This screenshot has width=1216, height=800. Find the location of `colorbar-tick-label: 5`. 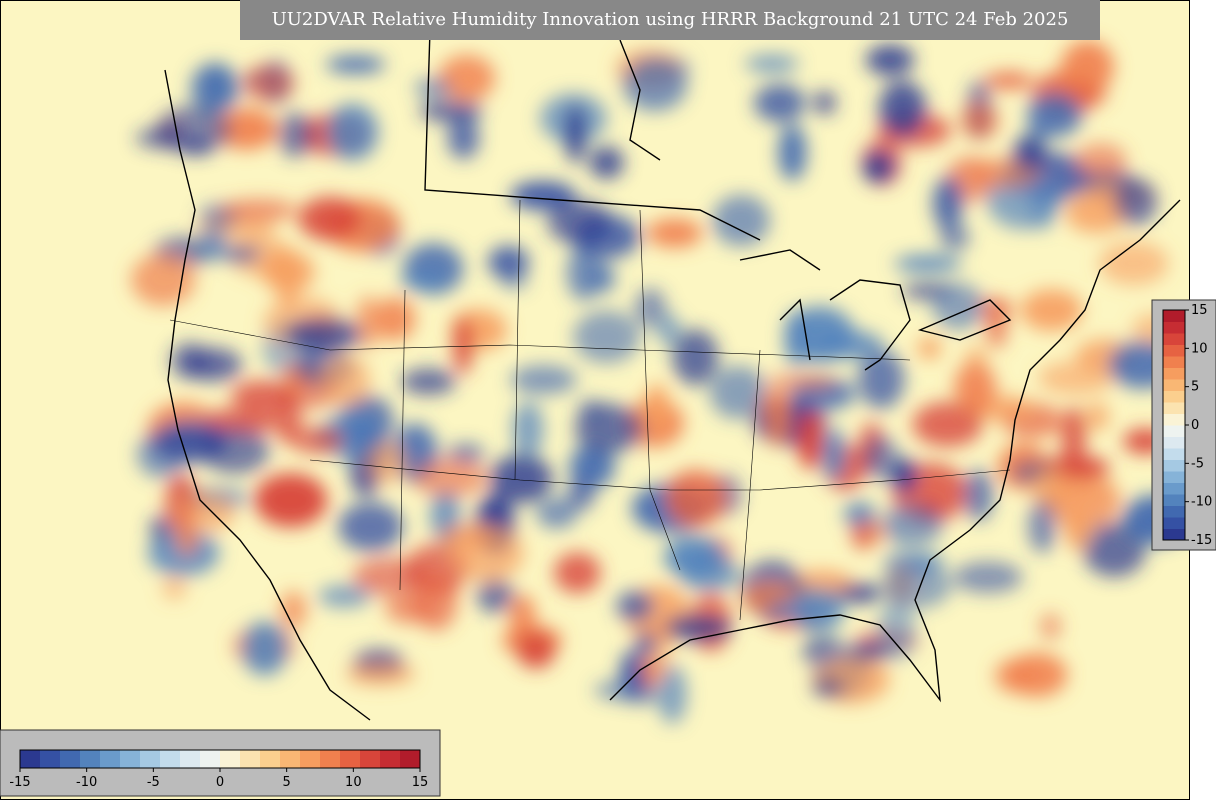

colorbar-tick-label: 5 is located at coordinates (1195, 387).